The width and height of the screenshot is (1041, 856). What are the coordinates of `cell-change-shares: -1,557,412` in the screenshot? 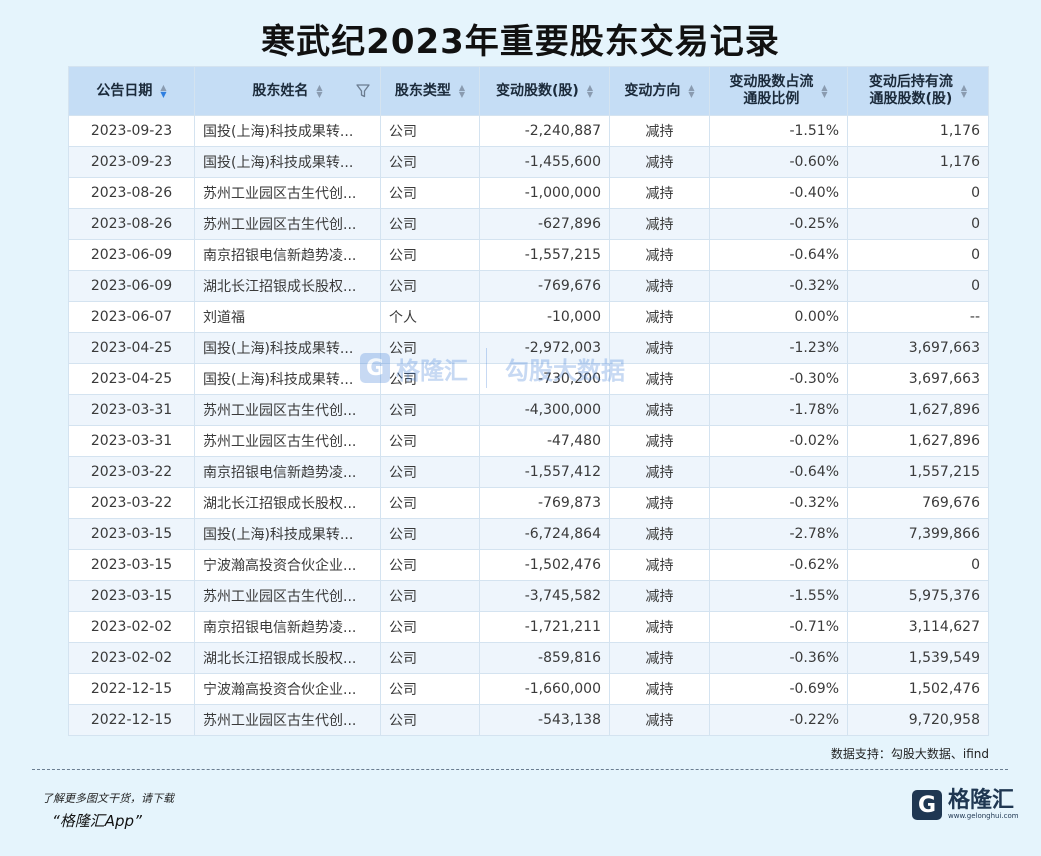 It's located at (544, 472).